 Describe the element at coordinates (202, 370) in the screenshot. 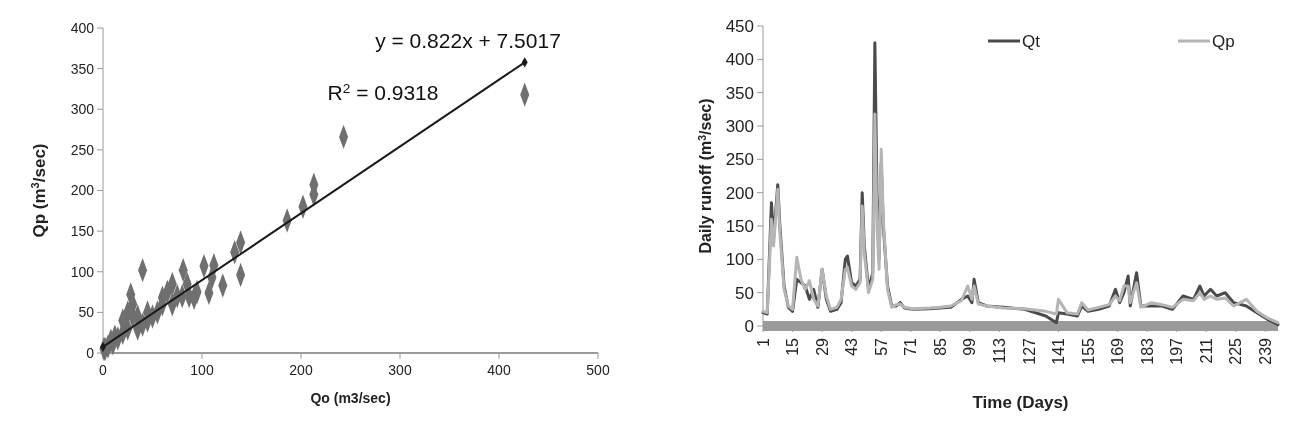

I see `x-tick-label: 100` at that location.